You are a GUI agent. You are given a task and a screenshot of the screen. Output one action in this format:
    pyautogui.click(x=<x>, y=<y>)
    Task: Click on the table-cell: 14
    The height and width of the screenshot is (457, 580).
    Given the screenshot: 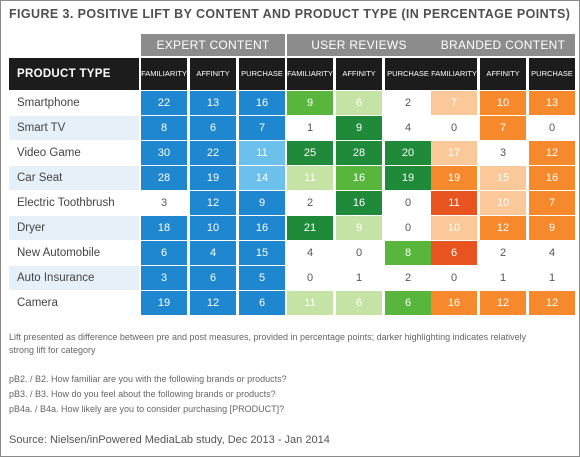 What is the action you would take?
    pyautogui.click(x=262, y=178)
    